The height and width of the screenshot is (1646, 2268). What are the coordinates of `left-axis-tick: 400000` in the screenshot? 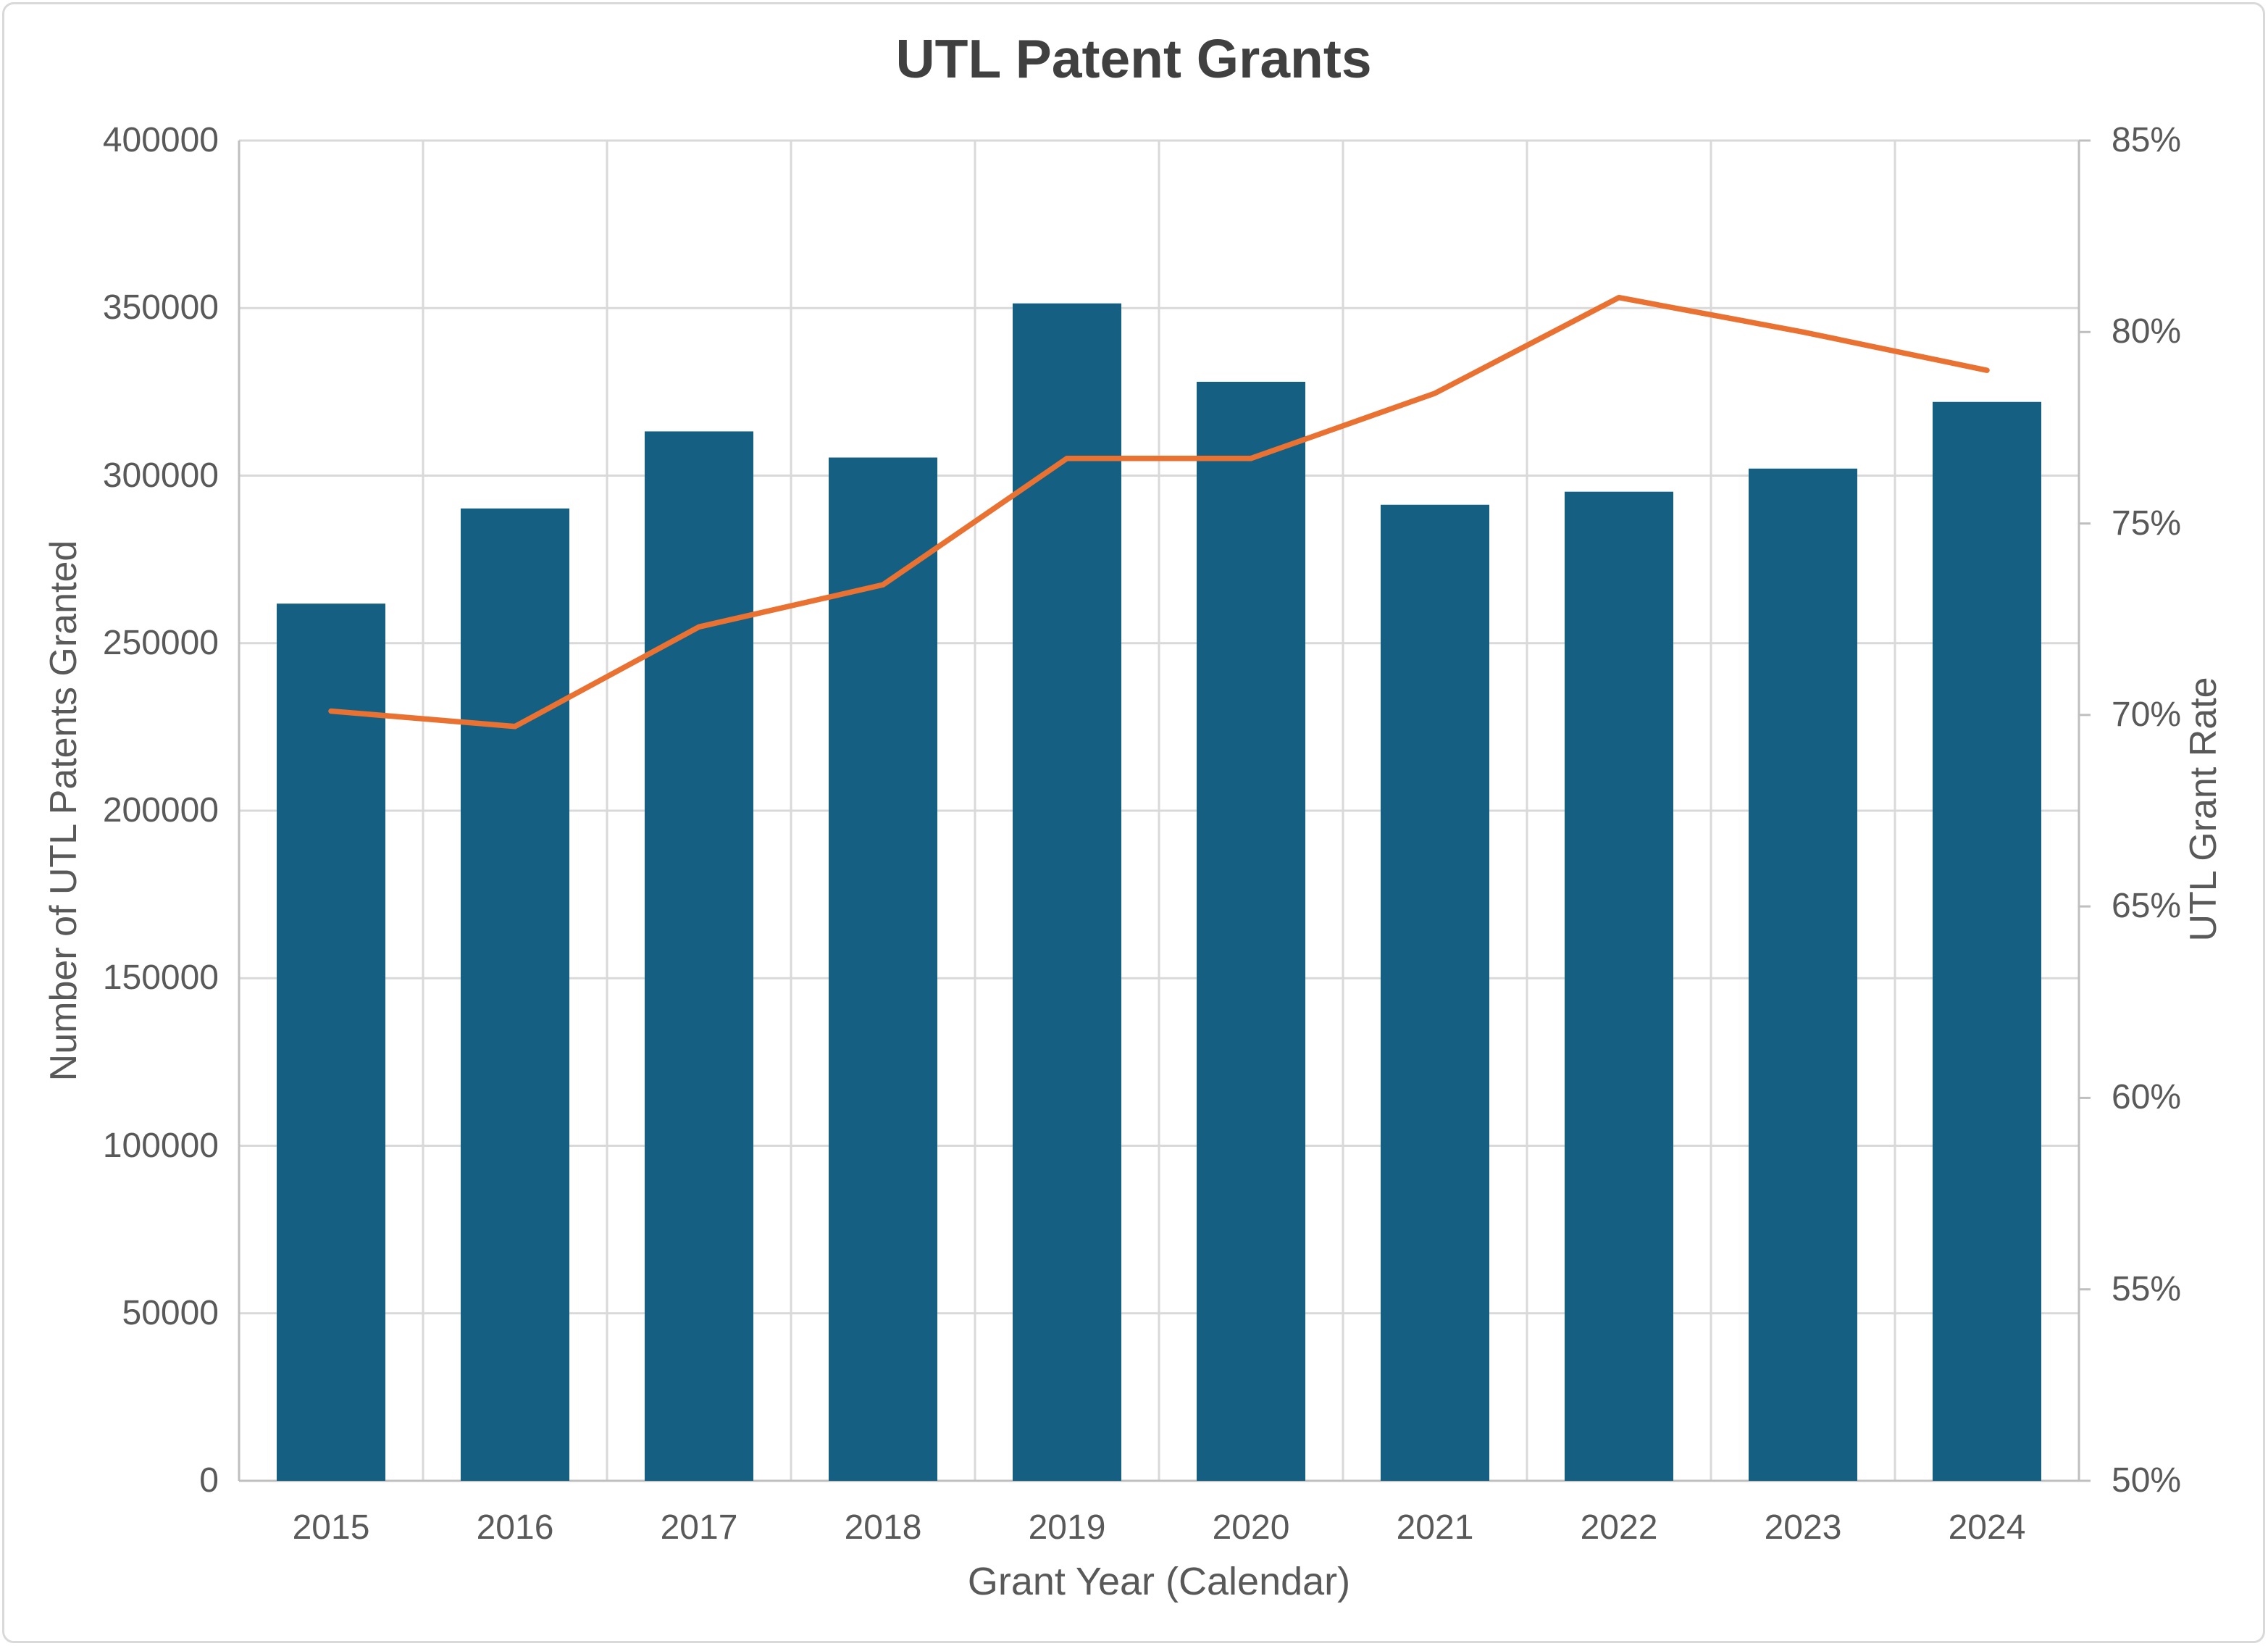 It's located at (160, 140).